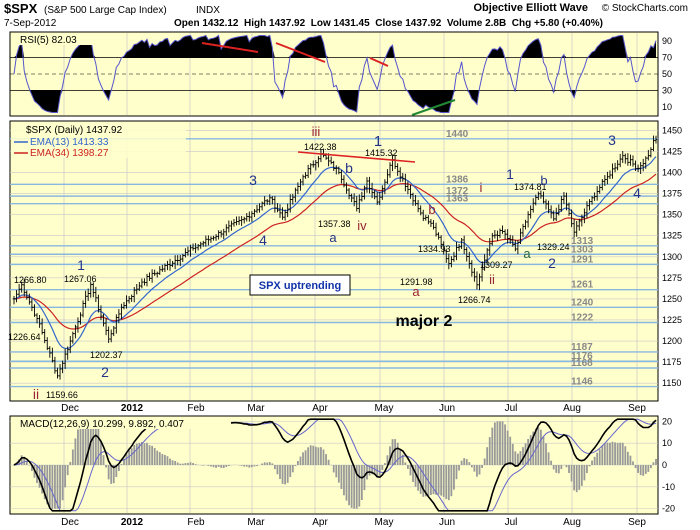 The height and width of the screenshot is (530, 700). I want to click on x-tick-label: Sep, so click(637, 522).